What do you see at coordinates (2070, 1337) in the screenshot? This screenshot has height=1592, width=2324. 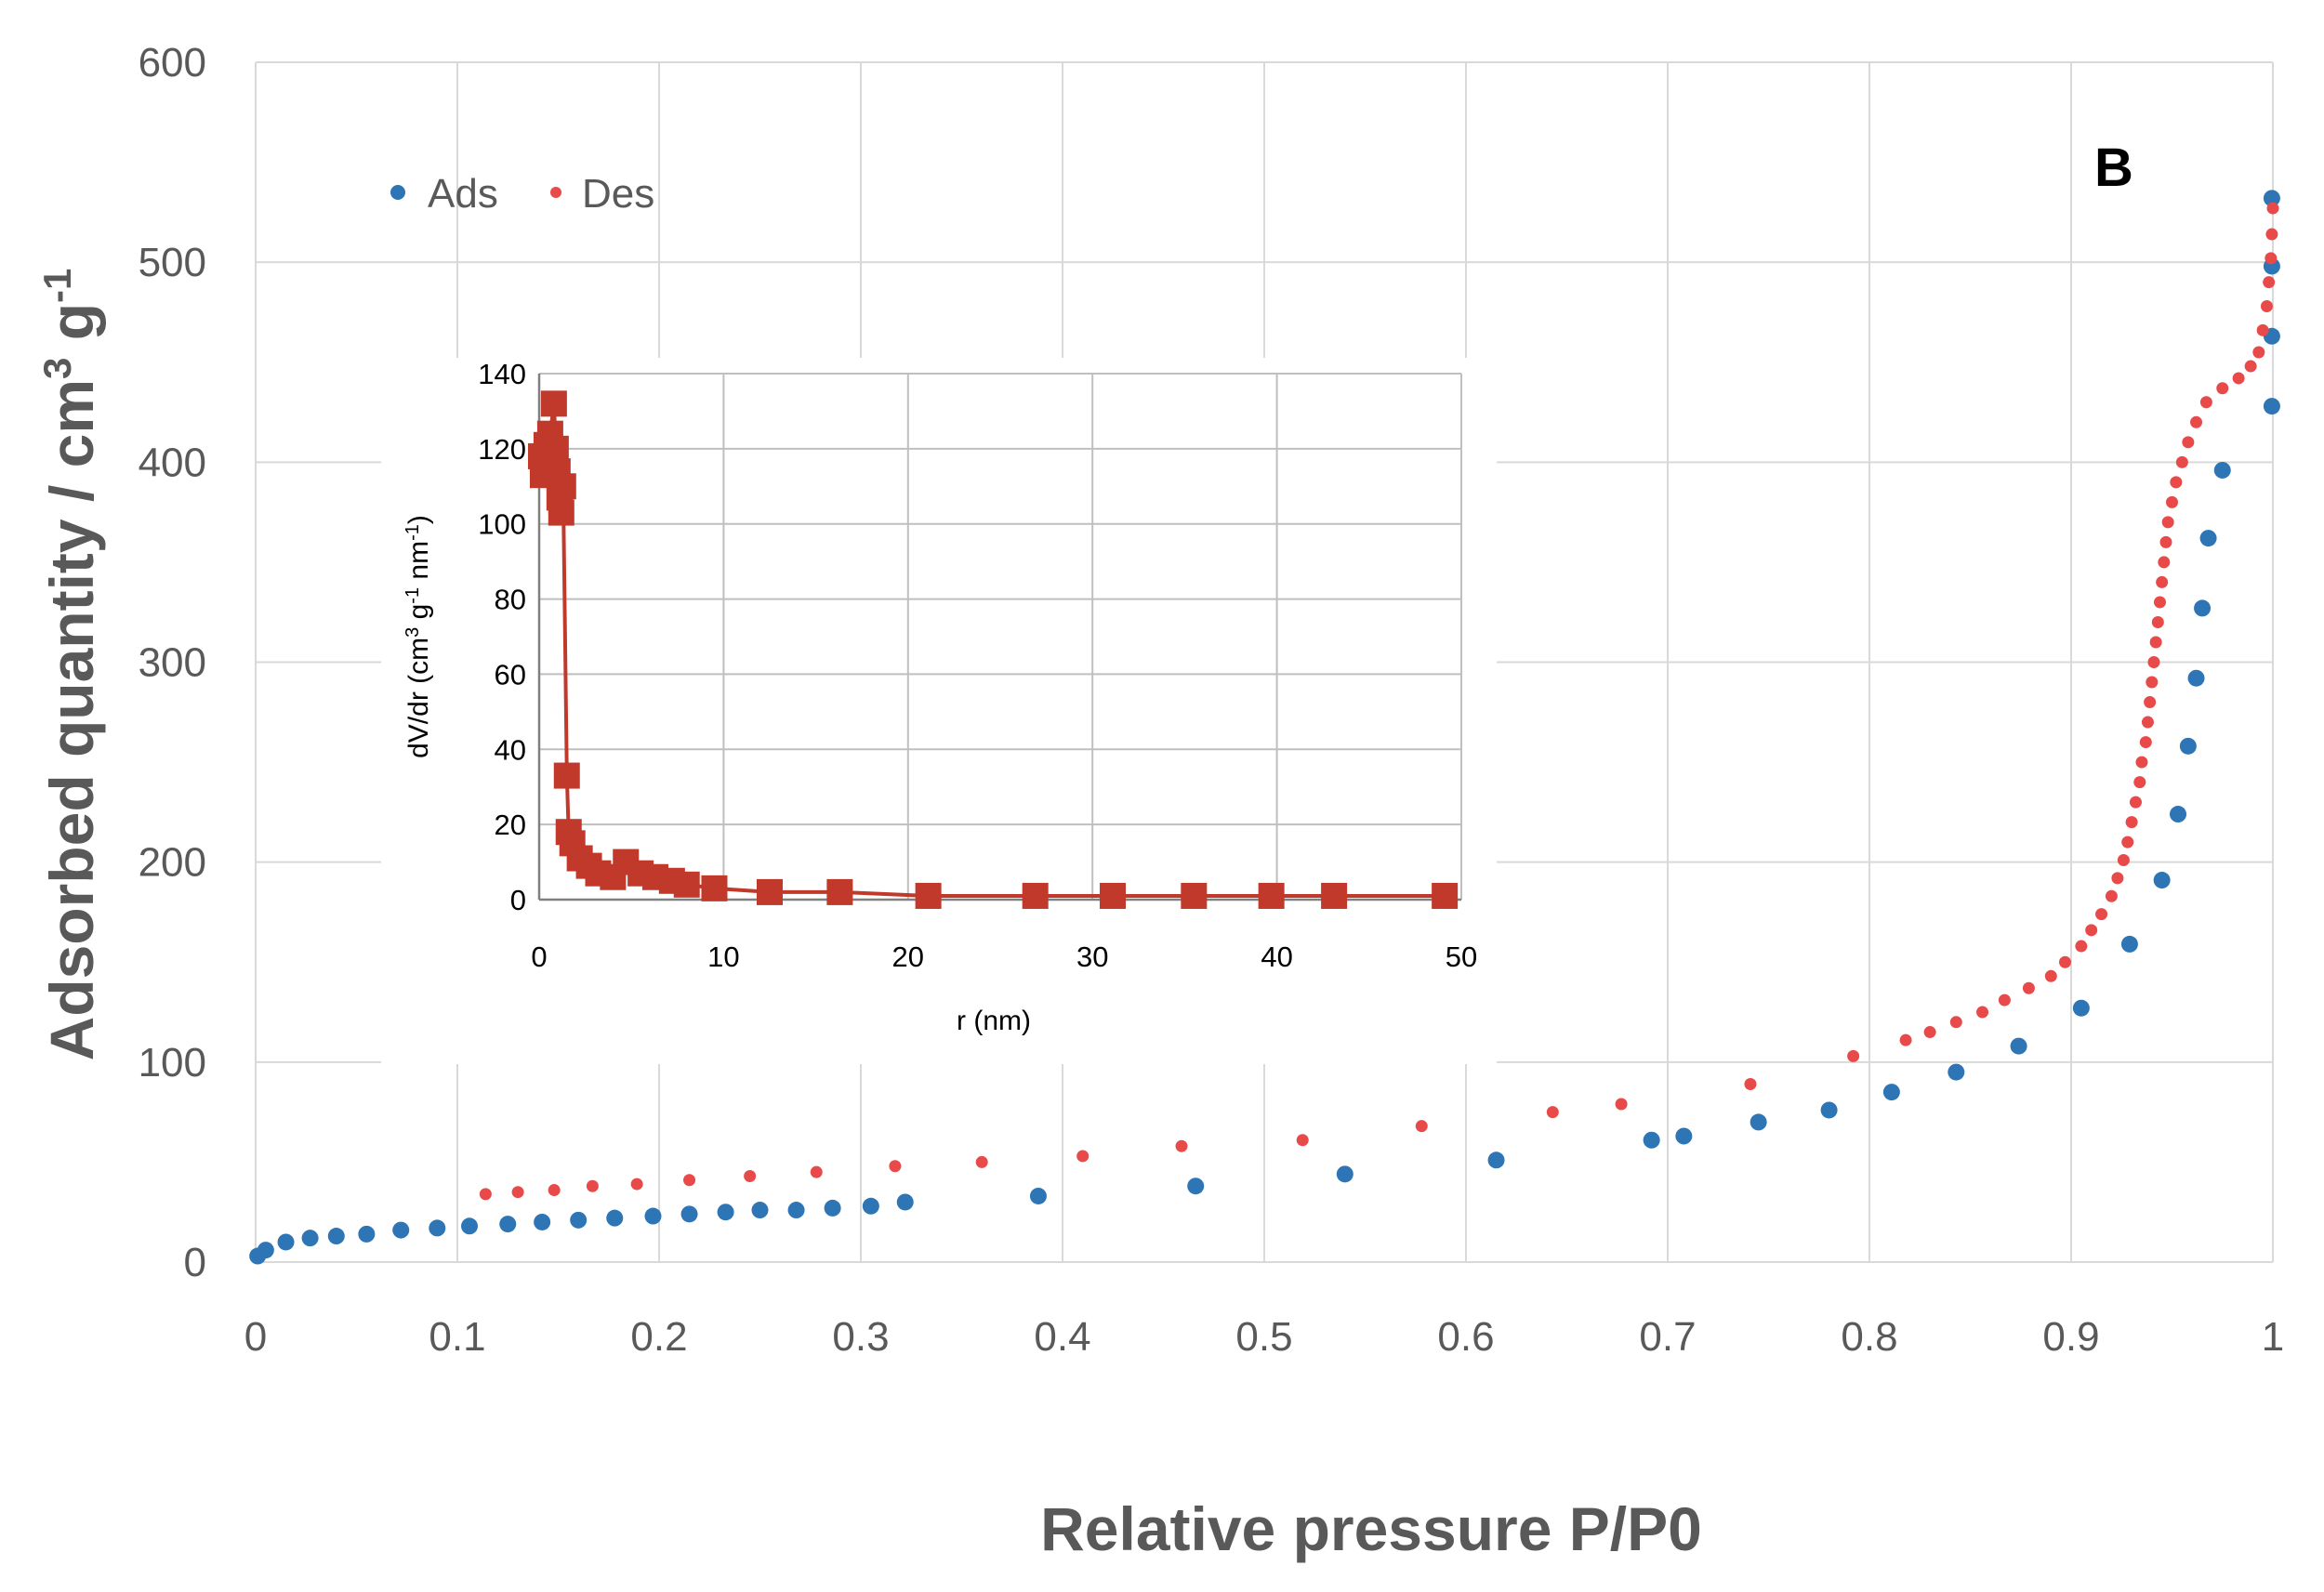 I see `x-tick-label: 0.9` at bounding box center [2070, 1337].